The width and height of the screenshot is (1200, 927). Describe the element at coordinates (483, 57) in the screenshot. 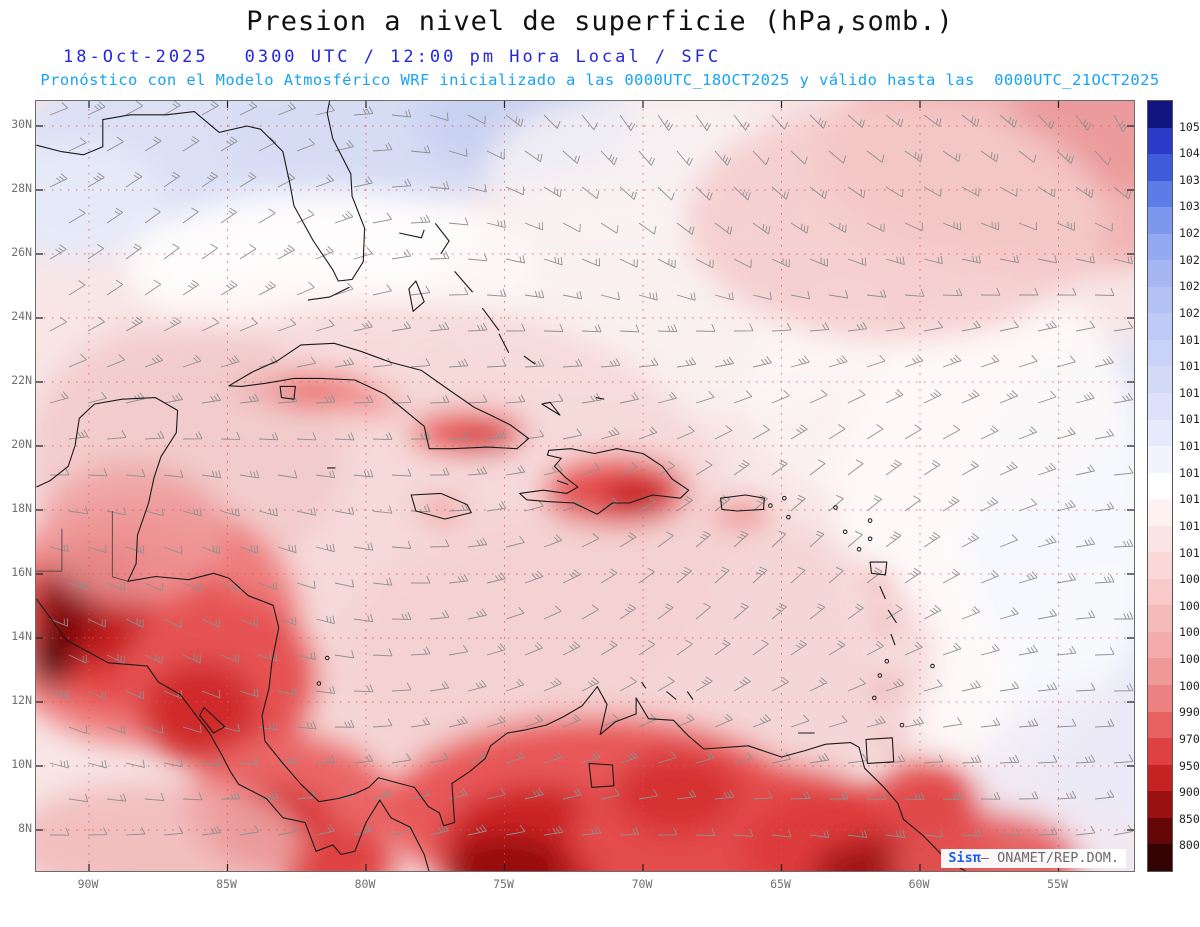

I see `forecast-time: 0300 UTC / 12:00 pm Hora Local / SFC` at that location.